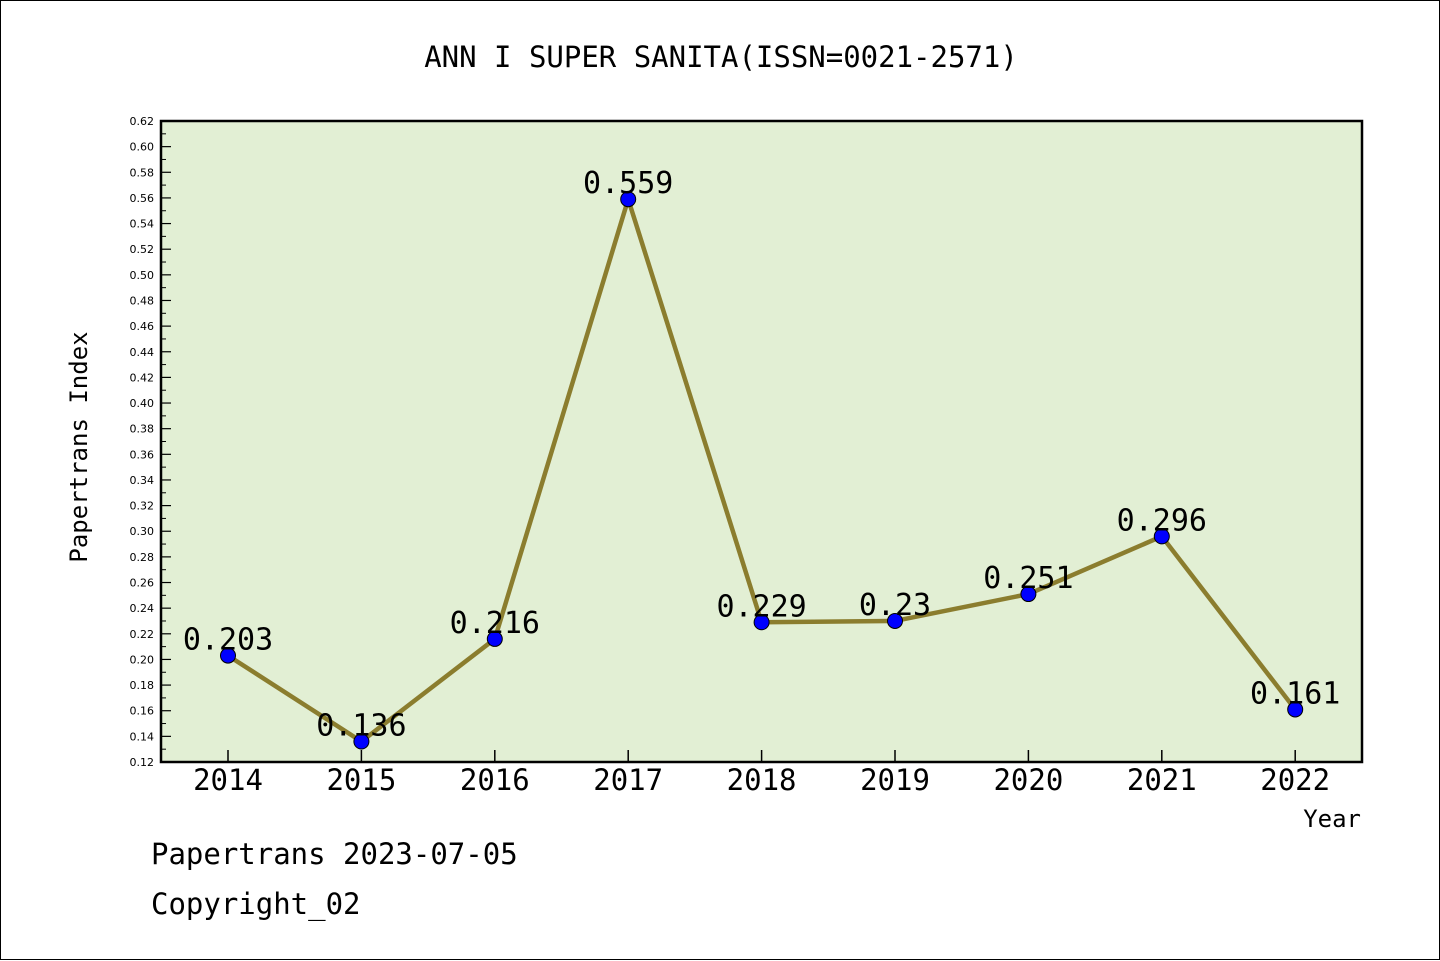 Image resolution: width=1440 pixels, height=961 pixels. I want to click on x-tick-label: 2018, so click(762, 780).